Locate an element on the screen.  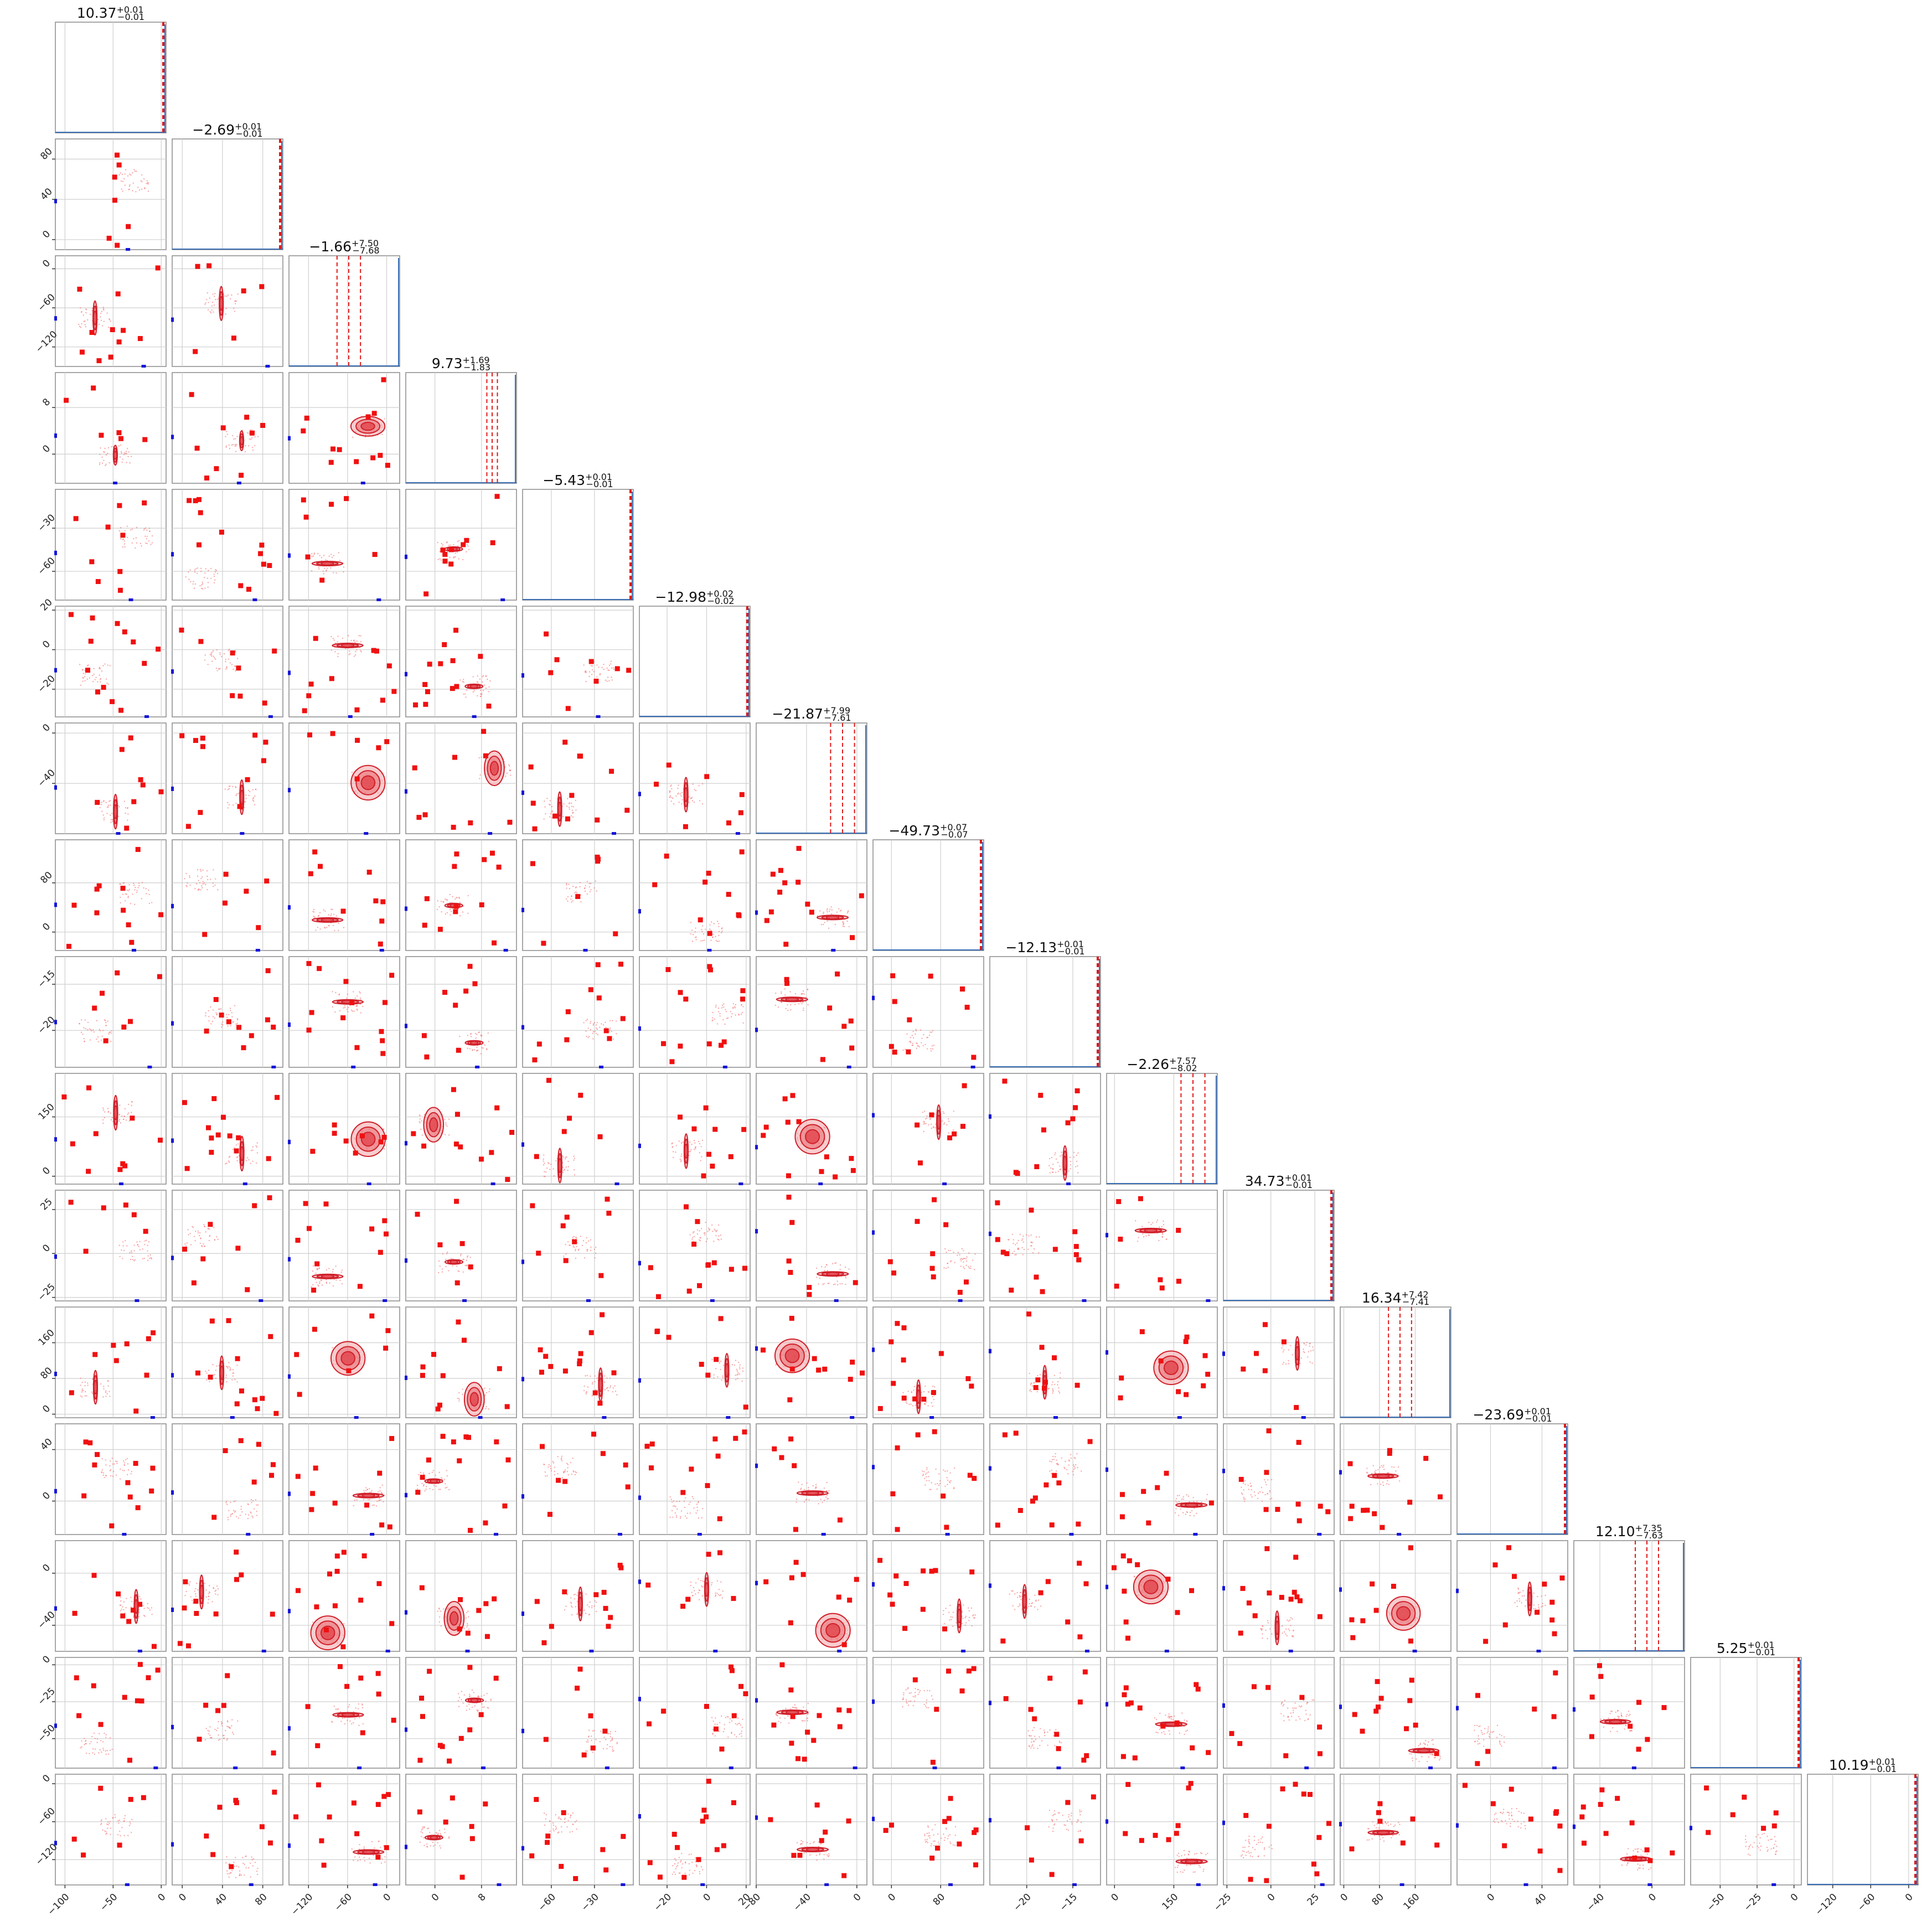
density-contour is located at coordinates (115, 1113).